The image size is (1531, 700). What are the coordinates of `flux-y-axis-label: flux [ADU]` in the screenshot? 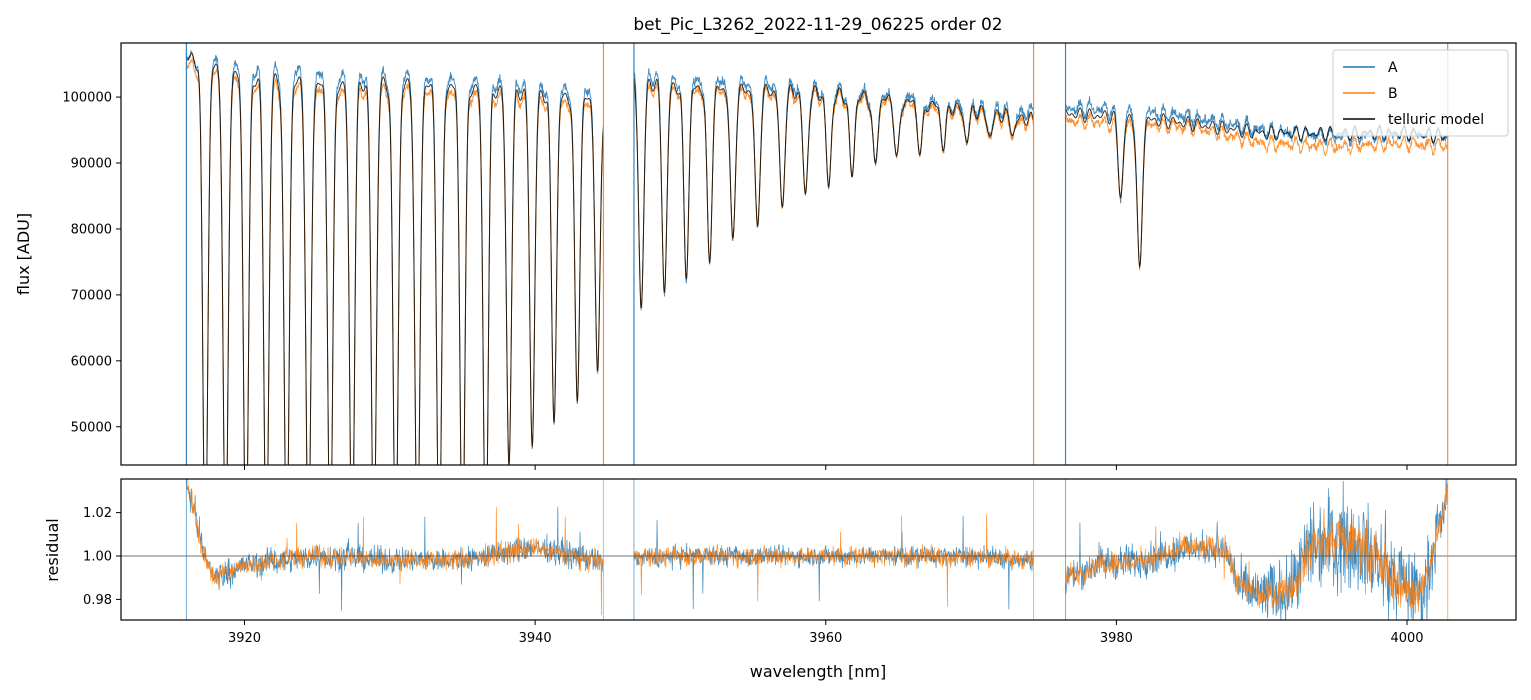 It's located at (23, 254).